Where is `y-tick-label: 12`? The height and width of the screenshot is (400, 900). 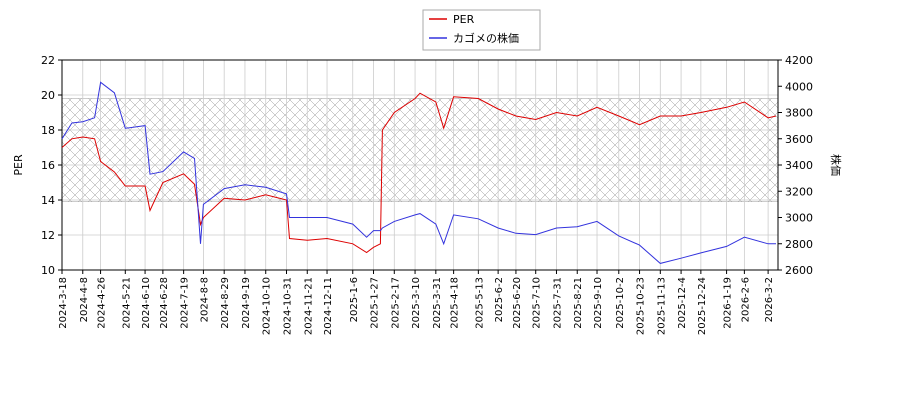 y-tick-label: 12 is located at coordinates (48, 235).